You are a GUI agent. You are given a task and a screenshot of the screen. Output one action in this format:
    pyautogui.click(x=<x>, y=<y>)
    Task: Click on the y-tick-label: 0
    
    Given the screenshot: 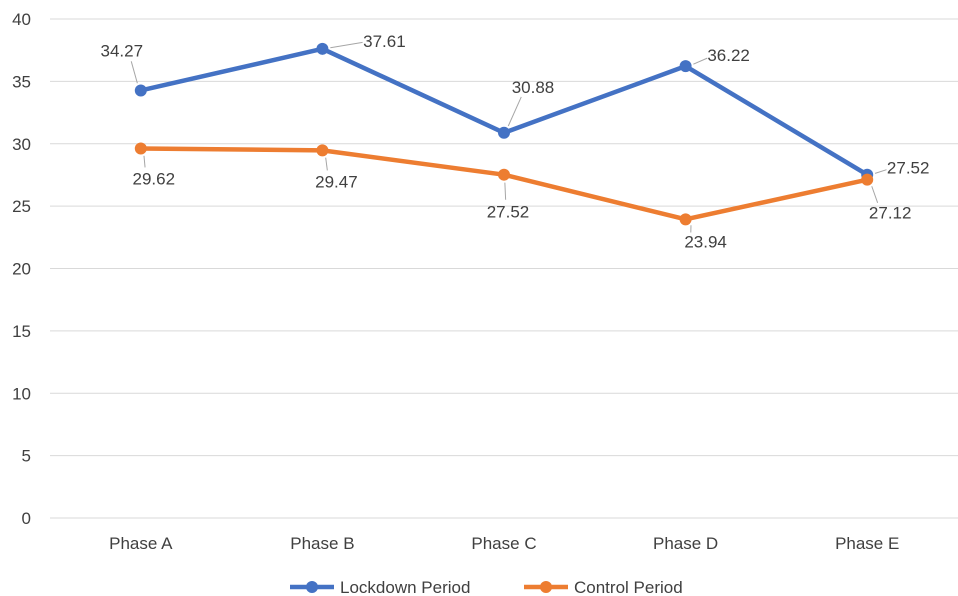 What is the action you would take?
    pyautogui.click(x=26, y=518)
    